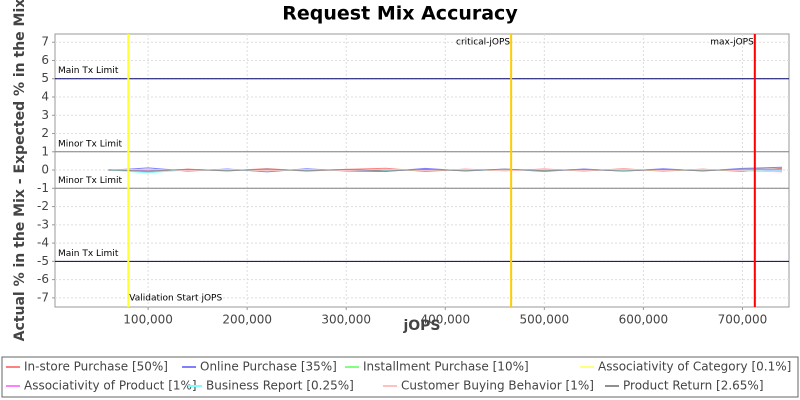  Describe the element at coordinates (400, 14) in the screenshot. I see `chart-title: Request Mix Accuracy` at that location.